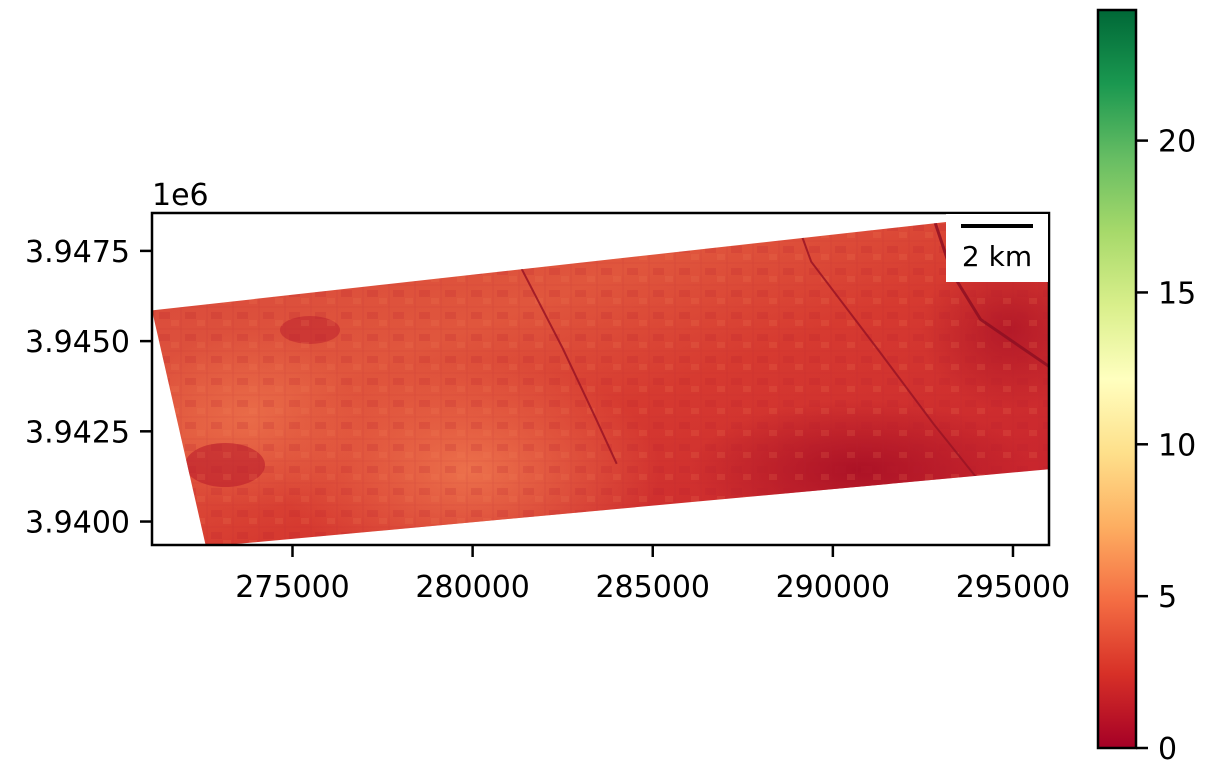 Image resolution: width=1212 pixels, height=779 pixels. What do you see at coordinates (1177, 445) in the screenshot?
I see `colorbar-tick-label: 10` at bounding box center [1177, 445].